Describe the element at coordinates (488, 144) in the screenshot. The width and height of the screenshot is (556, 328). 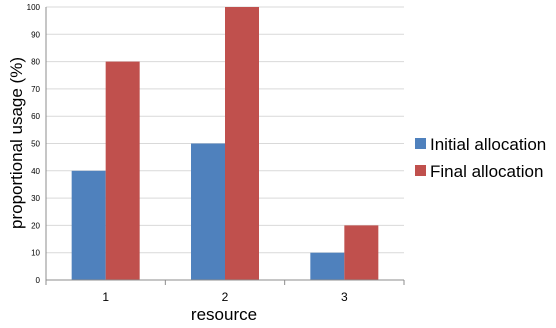
I see `legend-label: Initial allocation` at that location.